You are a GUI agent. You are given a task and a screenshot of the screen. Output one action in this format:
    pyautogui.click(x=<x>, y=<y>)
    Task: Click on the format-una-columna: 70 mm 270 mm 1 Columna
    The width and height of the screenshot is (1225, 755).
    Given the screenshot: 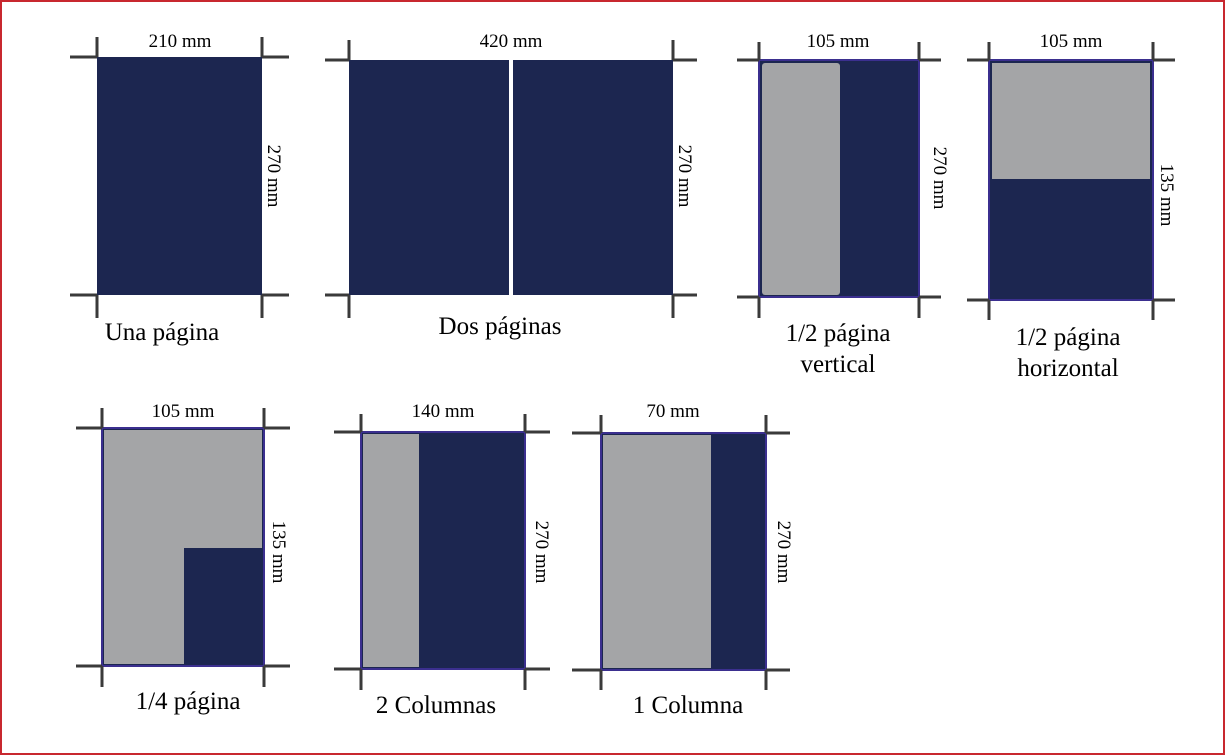 What is the action you would take?
    pyautogui.click(x=683, y=560)
    